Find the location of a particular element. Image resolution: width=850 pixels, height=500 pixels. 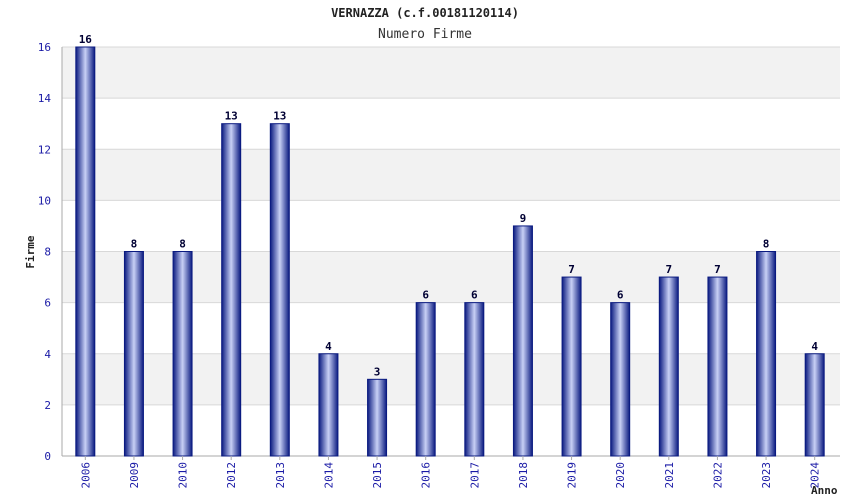

x-tick-label-2010: 2010 is located at coordinates (183, 475).